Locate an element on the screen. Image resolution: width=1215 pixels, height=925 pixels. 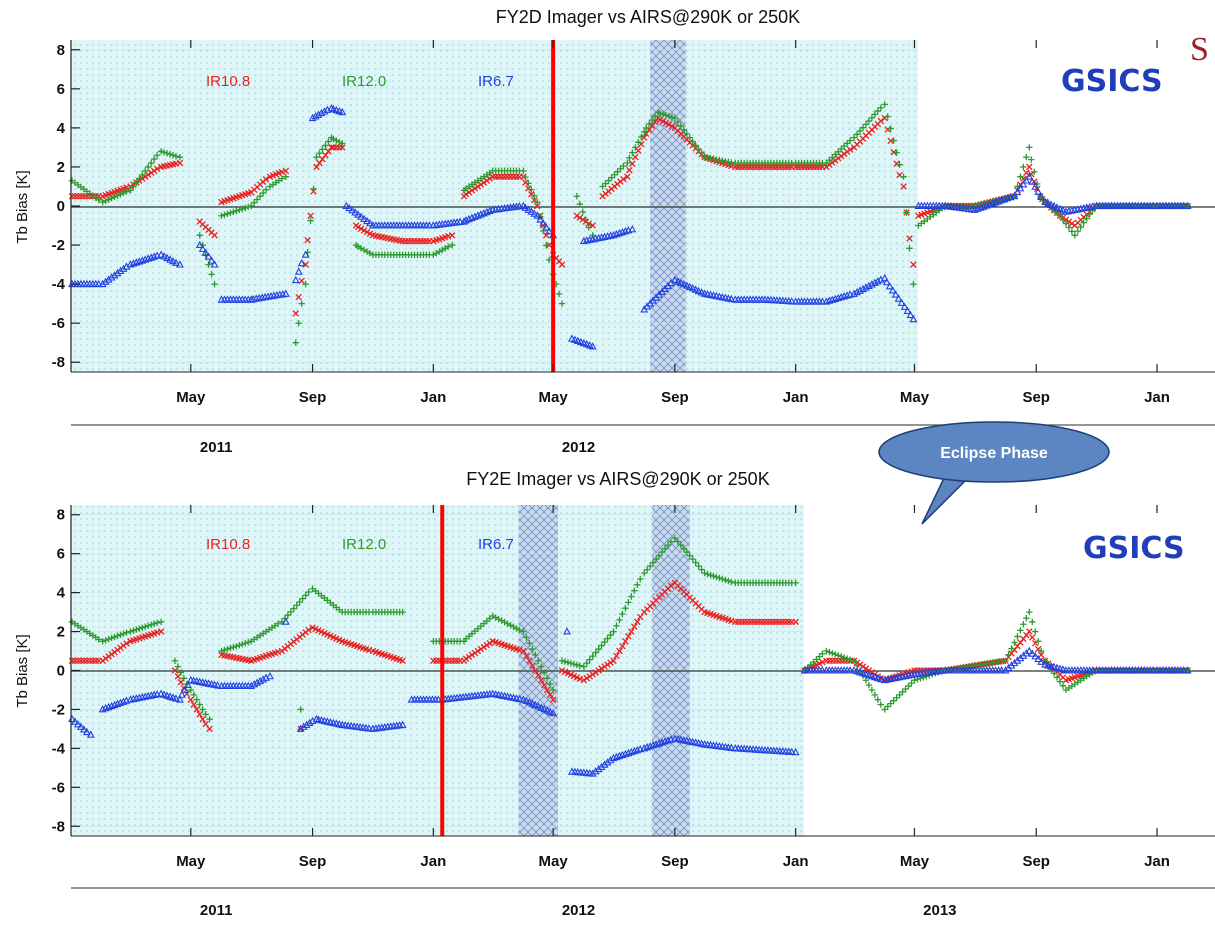
fy2d-legend-ir120: IR12.0 is located at coordinates (364, 81).